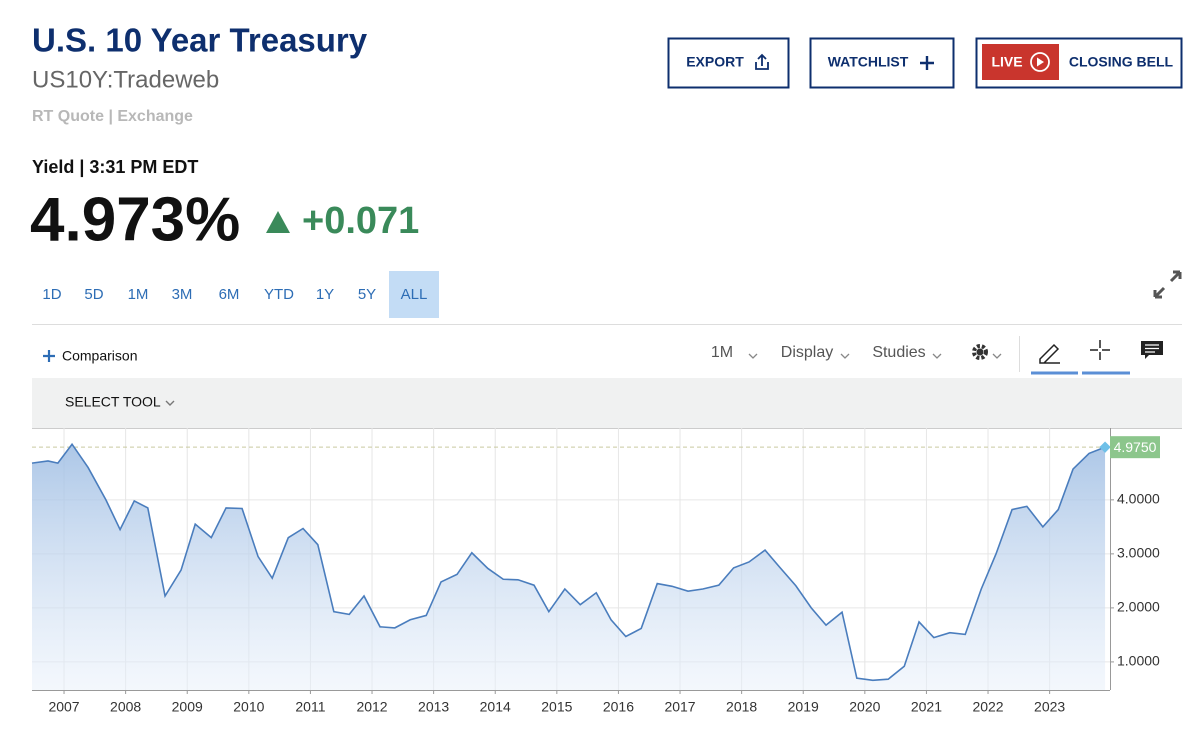 The image size is (1200, 739). I want to click on crosshair-tool, so click(1100, 350).